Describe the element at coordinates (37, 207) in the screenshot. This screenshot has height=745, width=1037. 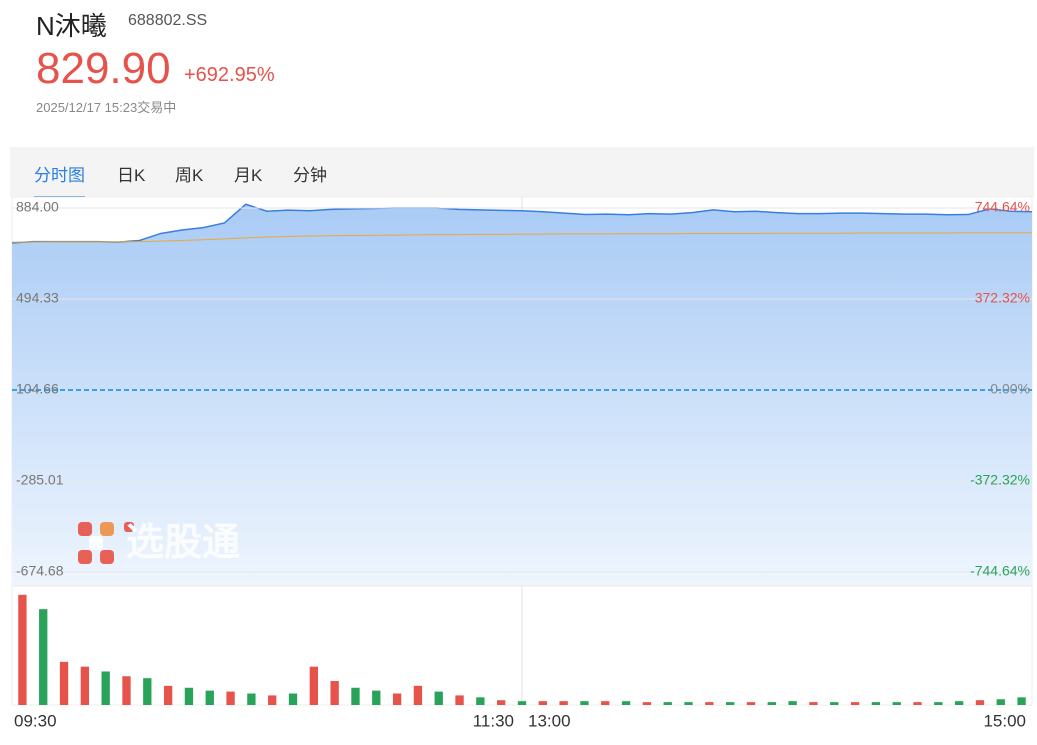
I see `y-tick-label: 884.00` at that location.